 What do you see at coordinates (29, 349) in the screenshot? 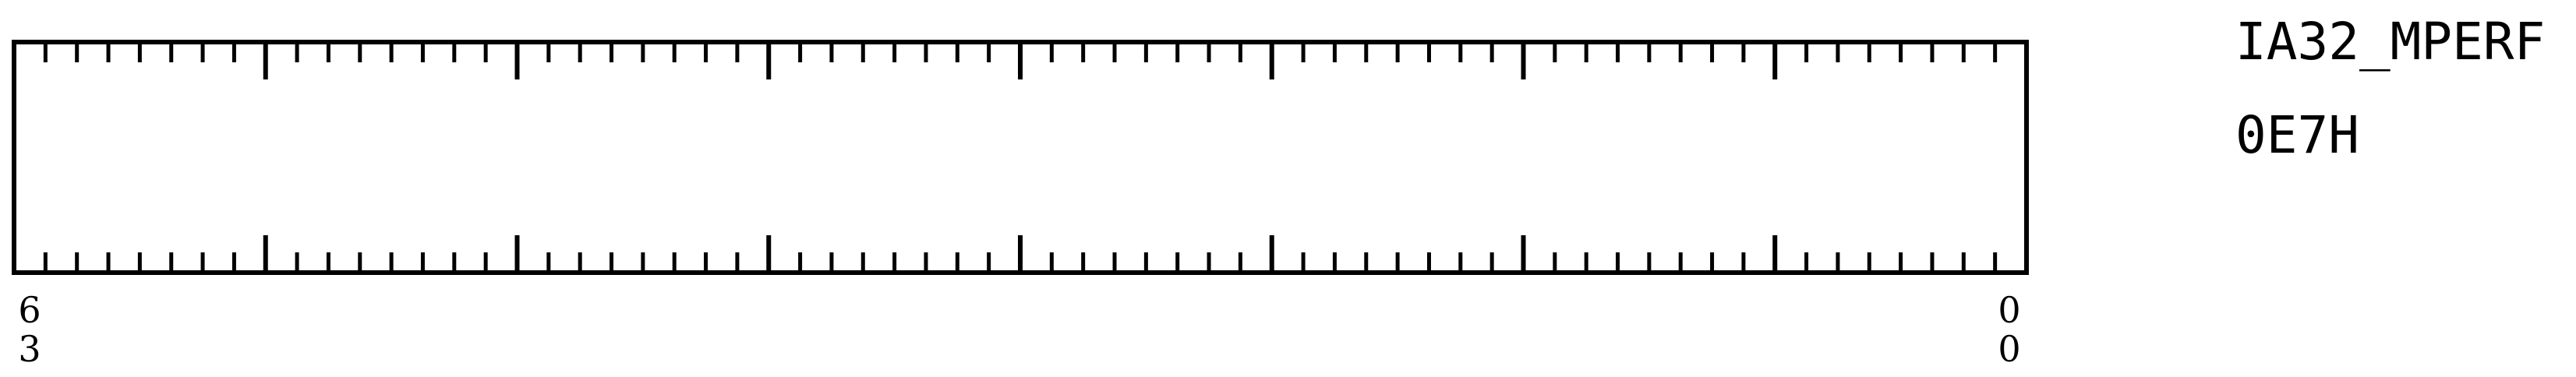
I see `msb-bit-label-units: 3` at bounding box center [29, 349].